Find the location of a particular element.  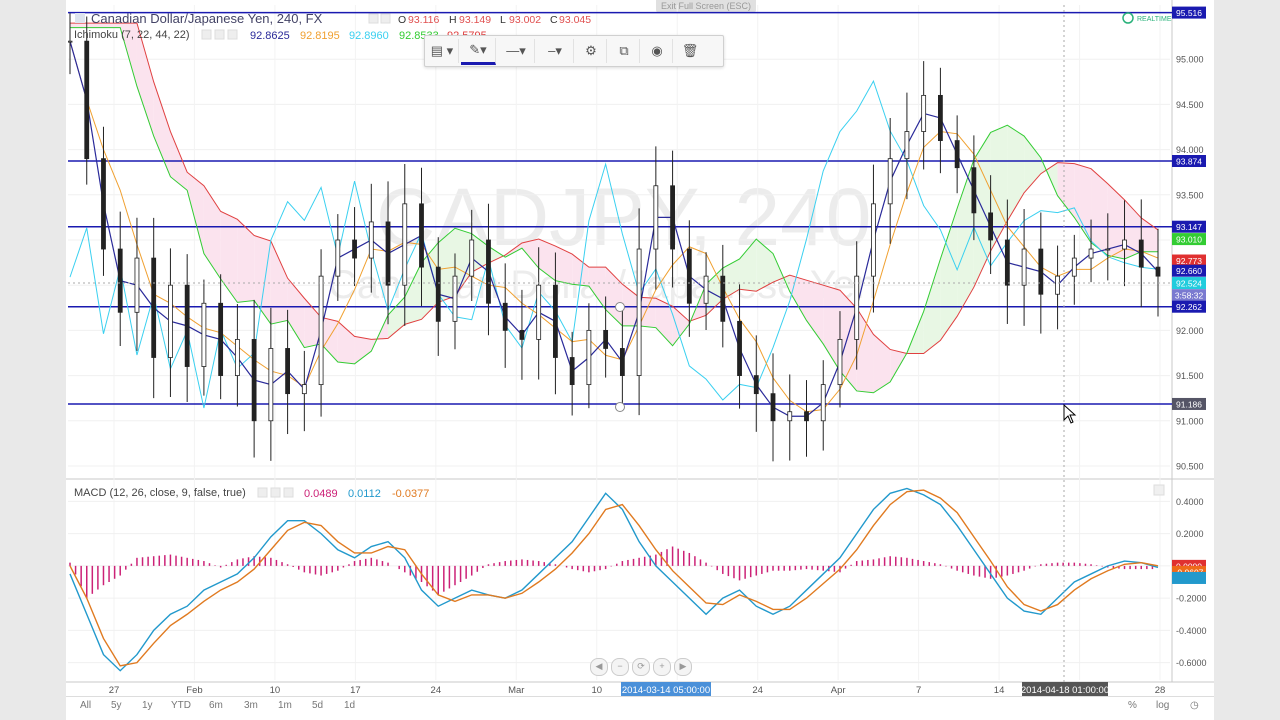

timeframe-ytd: YTD is located at coordinates (181, 705).